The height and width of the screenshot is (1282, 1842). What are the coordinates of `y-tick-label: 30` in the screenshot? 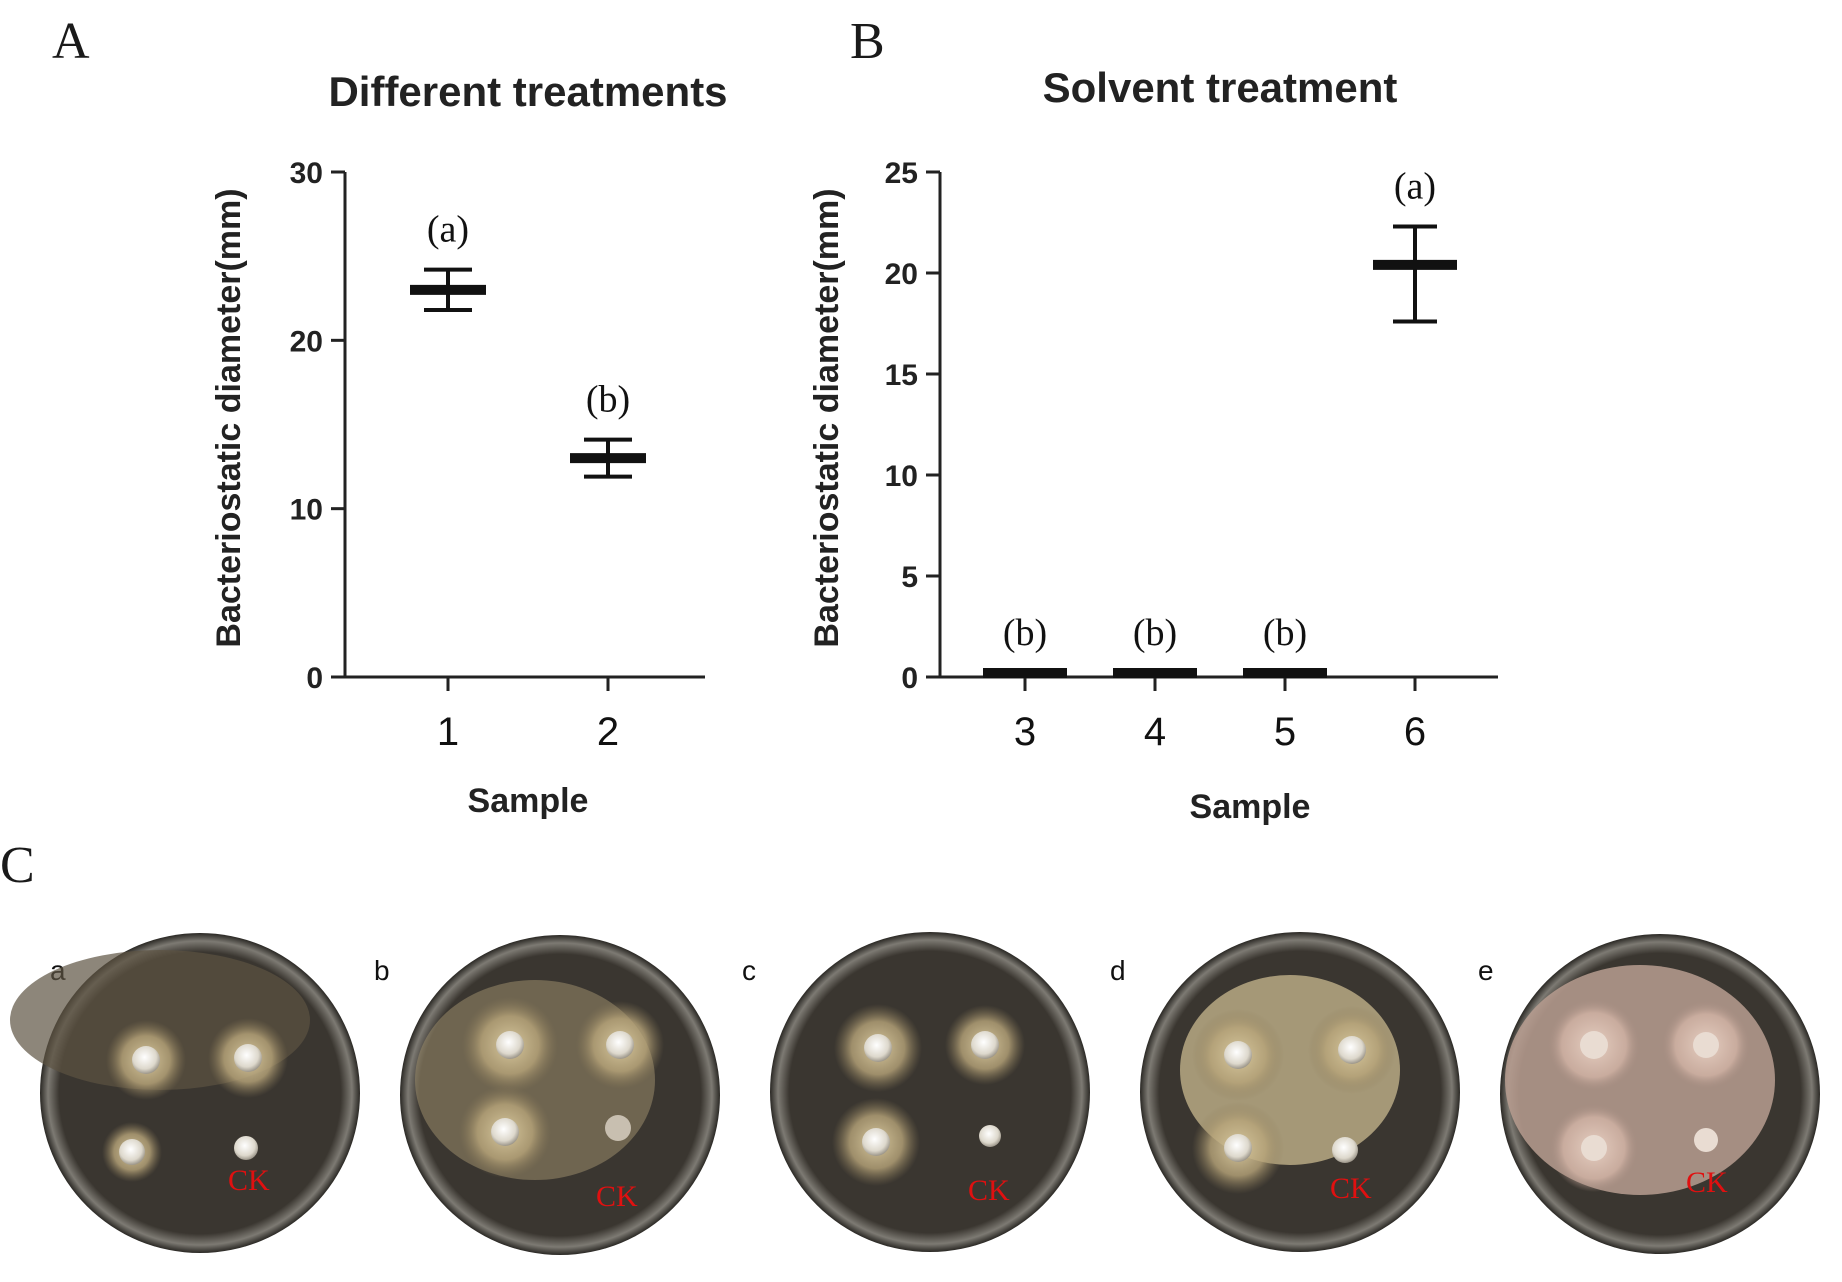 It's located at (306, 173).